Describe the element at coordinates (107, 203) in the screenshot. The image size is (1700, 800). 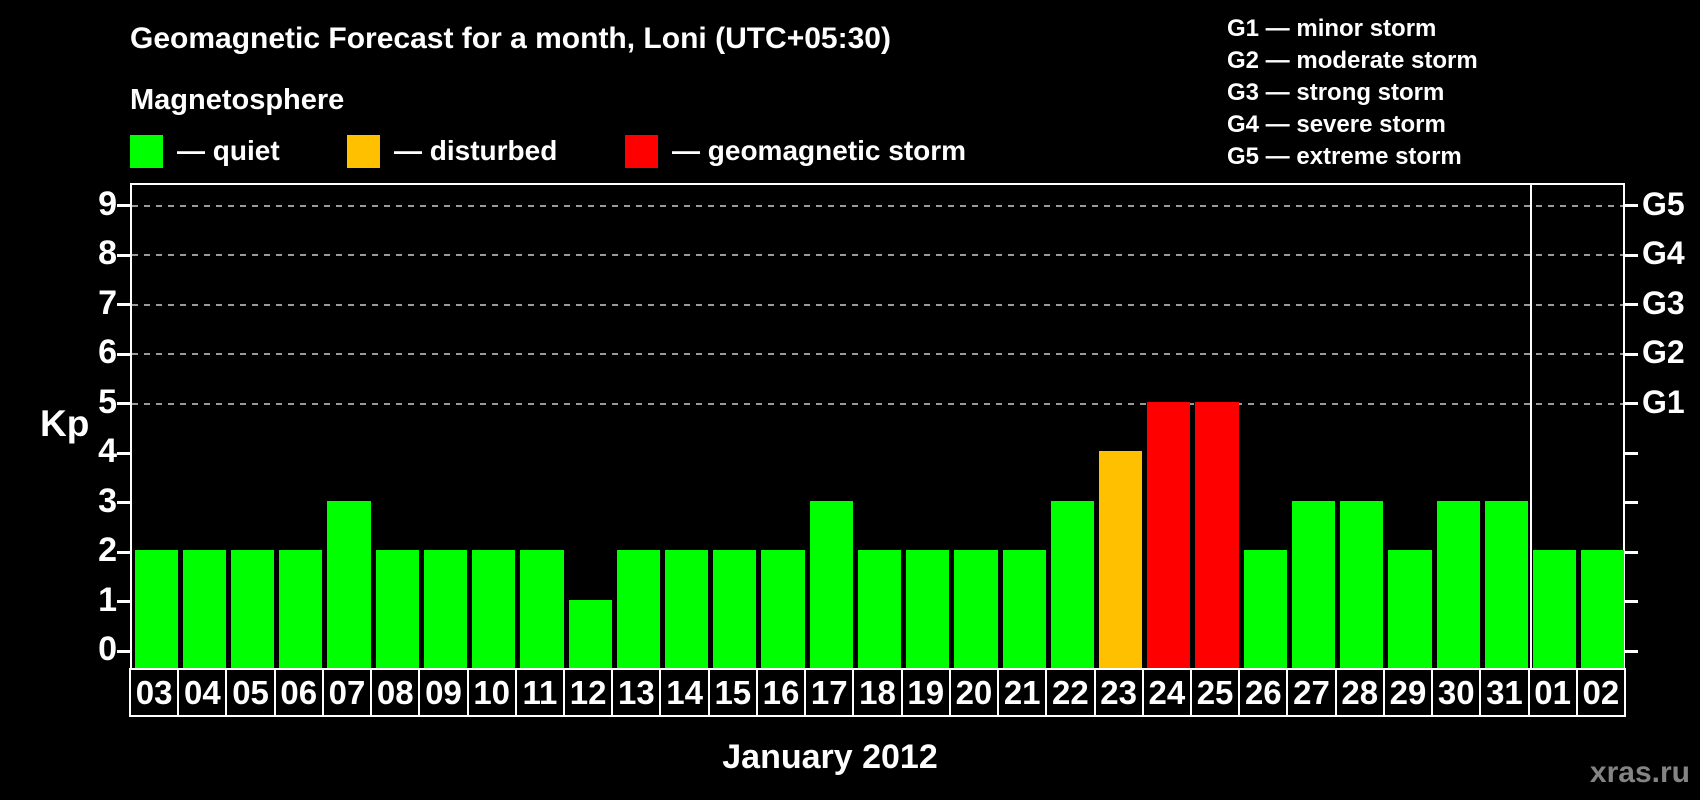
I see `kp-tick-label-9: 9` at that location.